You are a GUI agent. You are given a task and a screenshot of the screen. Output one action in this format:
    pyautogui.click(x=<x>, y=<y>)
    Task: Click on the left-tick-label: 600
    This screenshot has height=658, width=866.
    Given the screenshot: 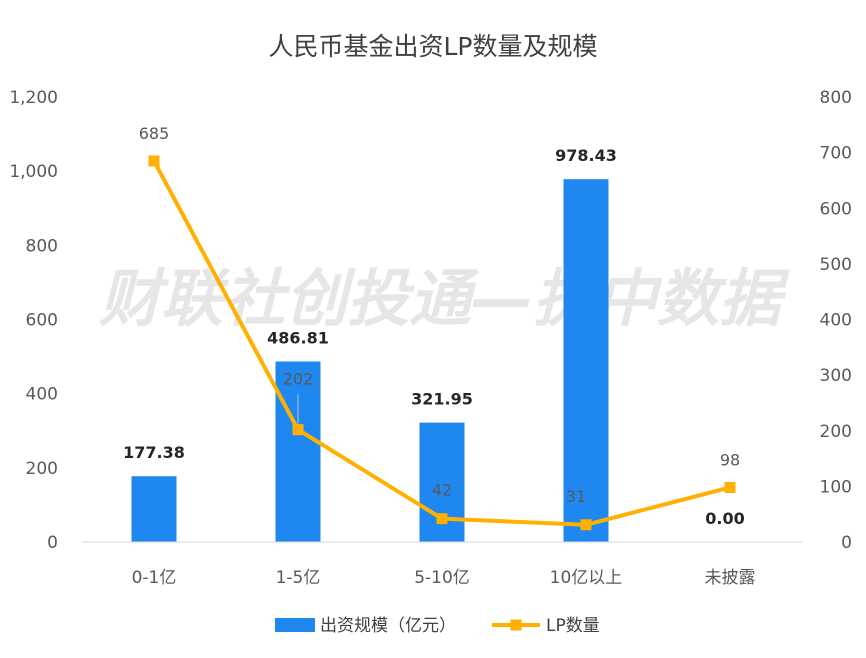 What is the action you would take?
    pyautogui.click(x=42, y=321)
    